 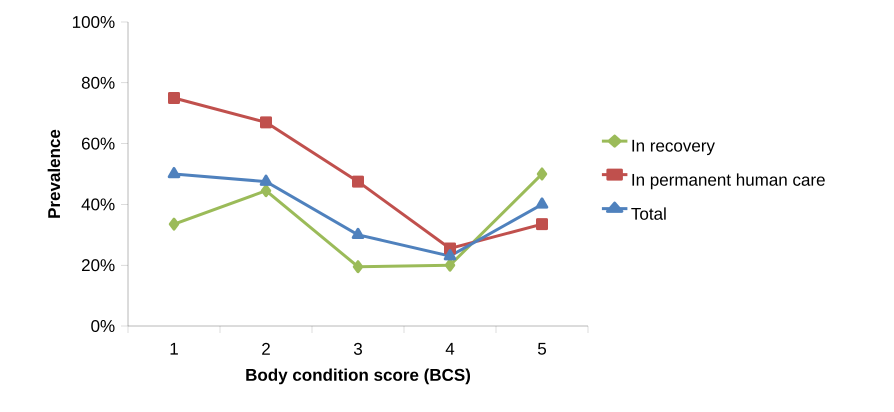 What do you see at coordinates (98, 204) in the screenshot?
I see `y-tick-label: 40%` at bounding box center [98, 204].